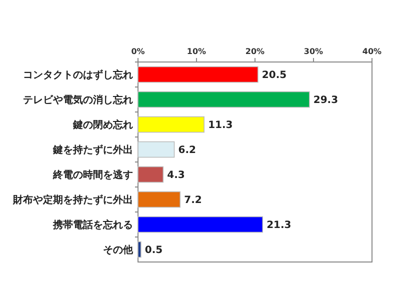  What do you see at coordinates (102, 125) in the screenshot?
I see `y-tick-label: 鍵の閉め忘れ` at bounding box center [102, 125].